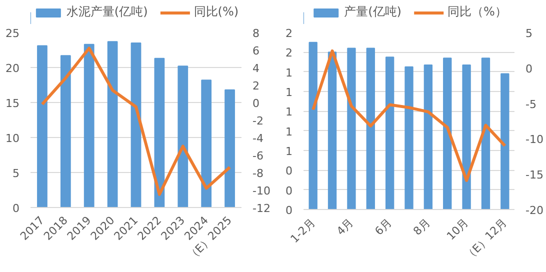 The image size is (546, 272). Describe the element at coordinates (16, 173) in the screenshot. I see `y-tick-label: 5` at that location.